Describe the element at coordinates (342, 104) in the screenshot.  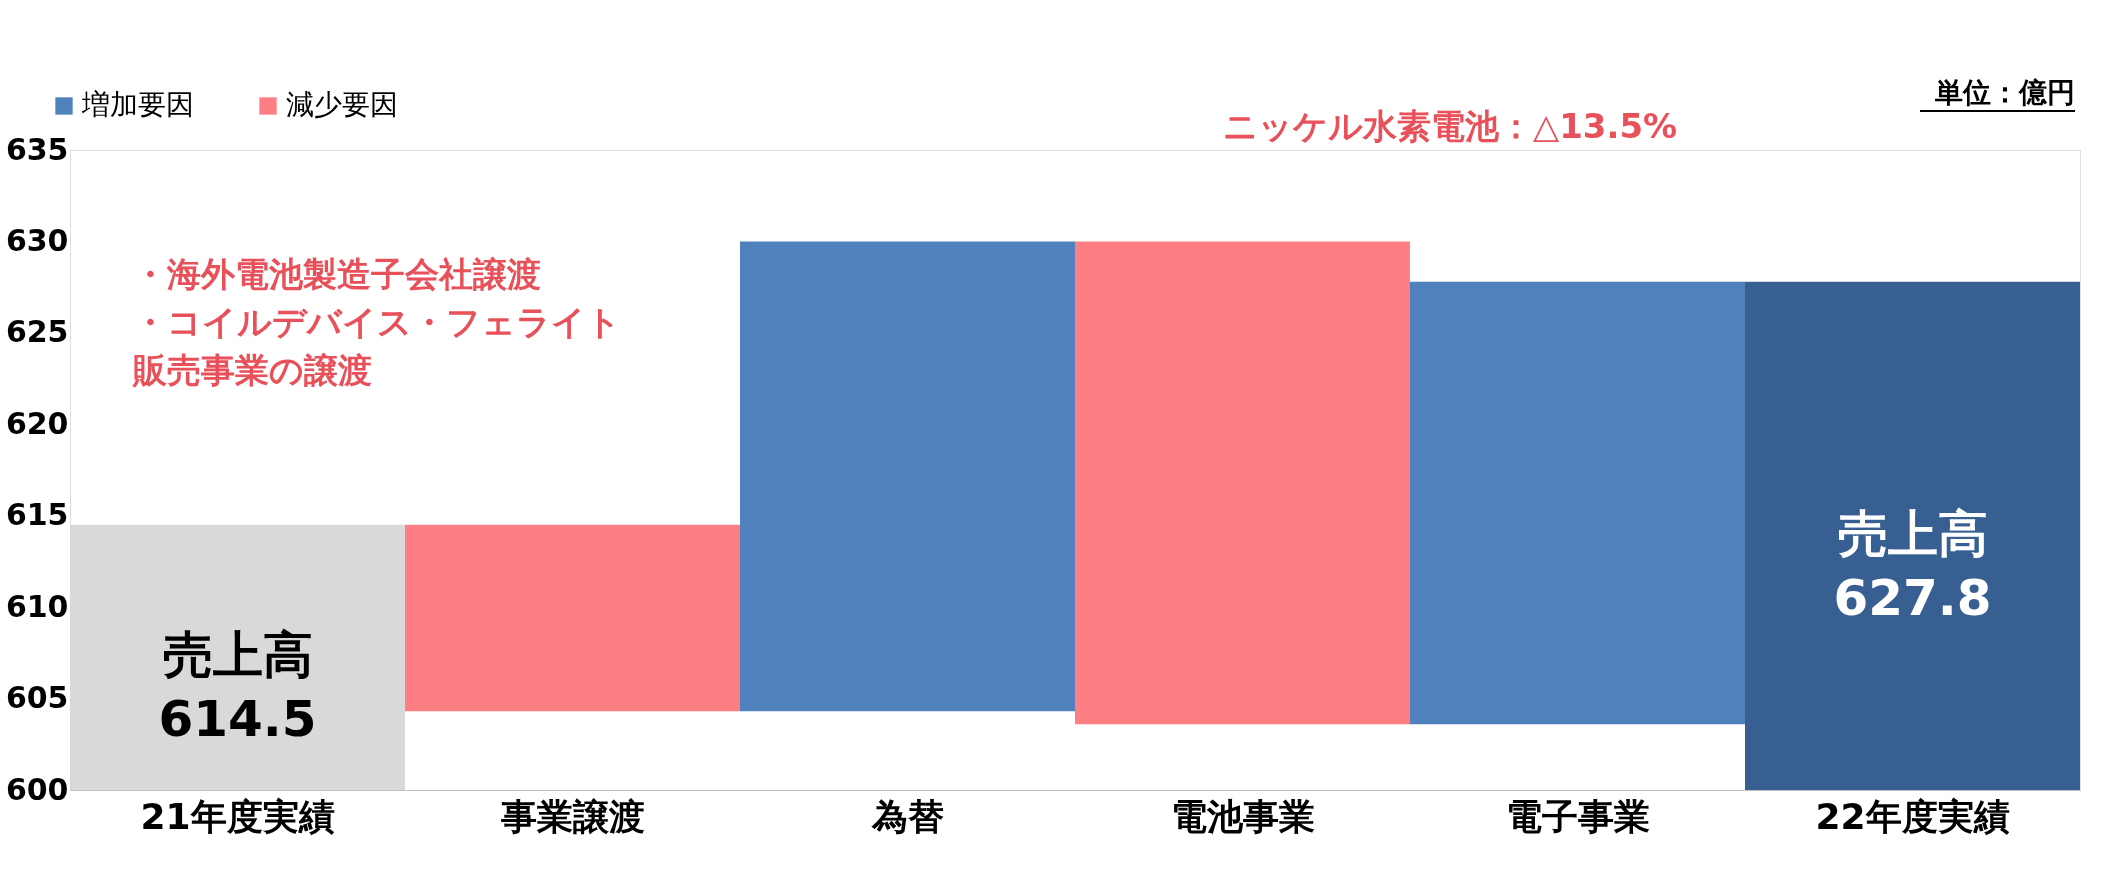
I see `legend-label: 減少要因` at that location.